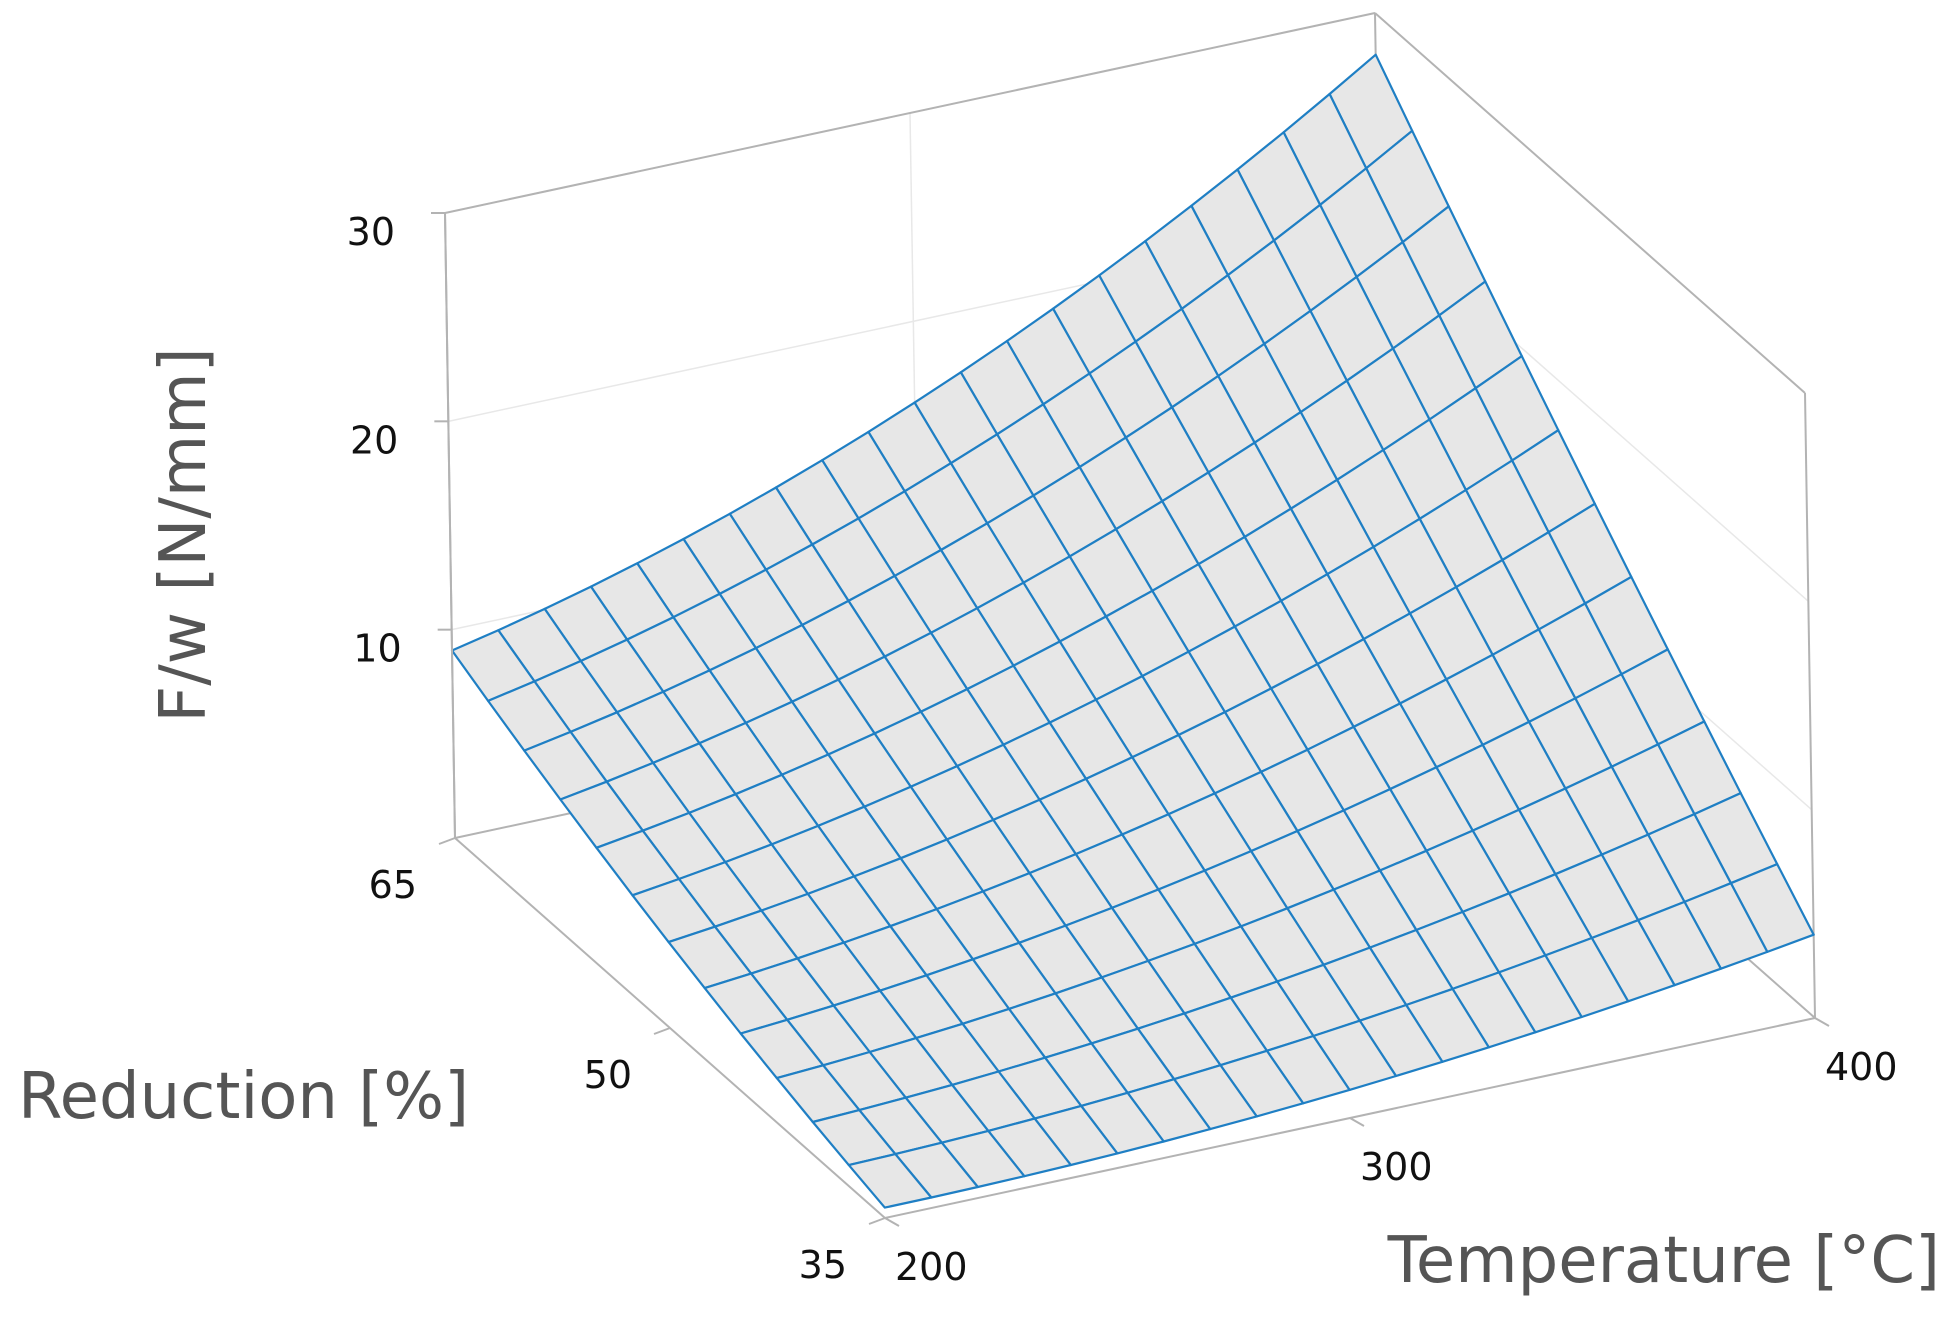 This screenshot has width=1960, height=1320. I want to click on x-tick-label: 400, so click(1861, 1067).